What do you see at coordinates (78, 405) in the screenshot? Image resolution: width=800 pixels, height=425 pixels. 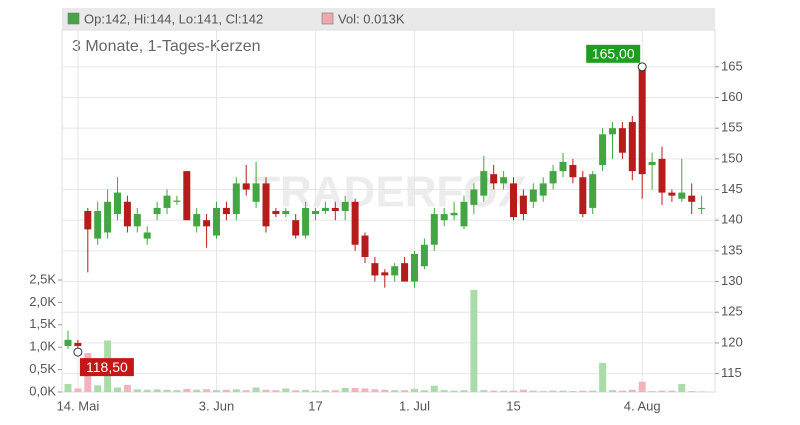 I see `x-tick-label: 14. Mai` at bounding box center [78, 405].